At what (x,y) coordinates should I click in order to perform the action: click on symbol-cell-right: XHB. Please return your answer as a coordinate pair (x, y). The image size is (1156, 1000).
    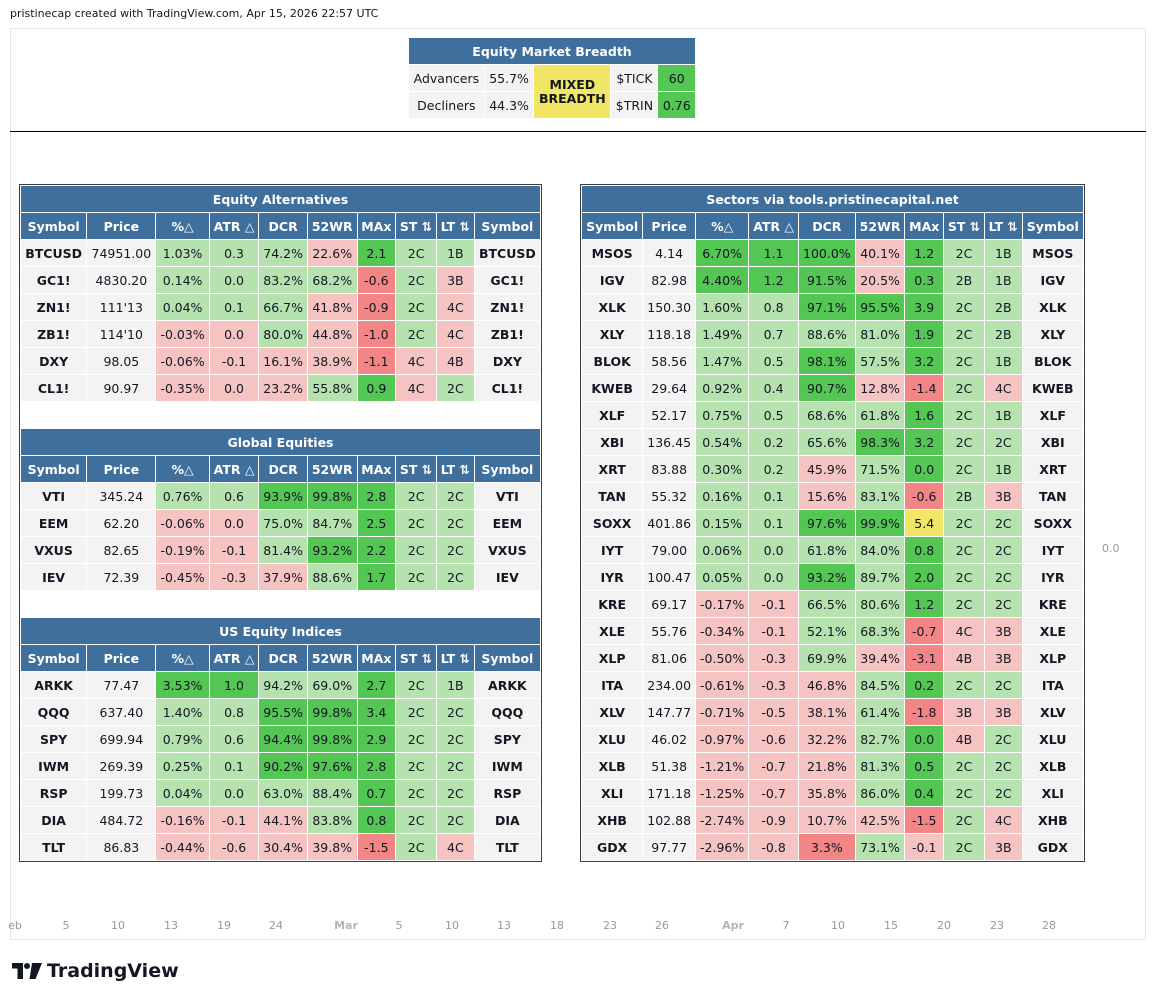
    Looking at the image, I should click on (1053, 820).